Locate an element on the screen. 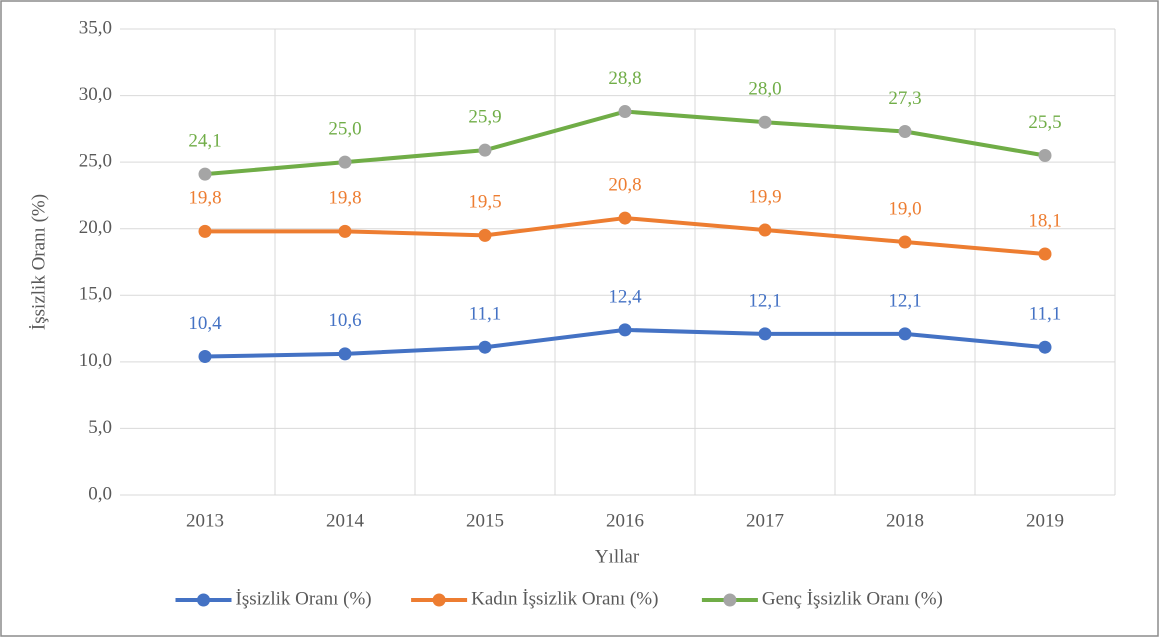  data-label: 10,6 is located at coordinates (344, 320).